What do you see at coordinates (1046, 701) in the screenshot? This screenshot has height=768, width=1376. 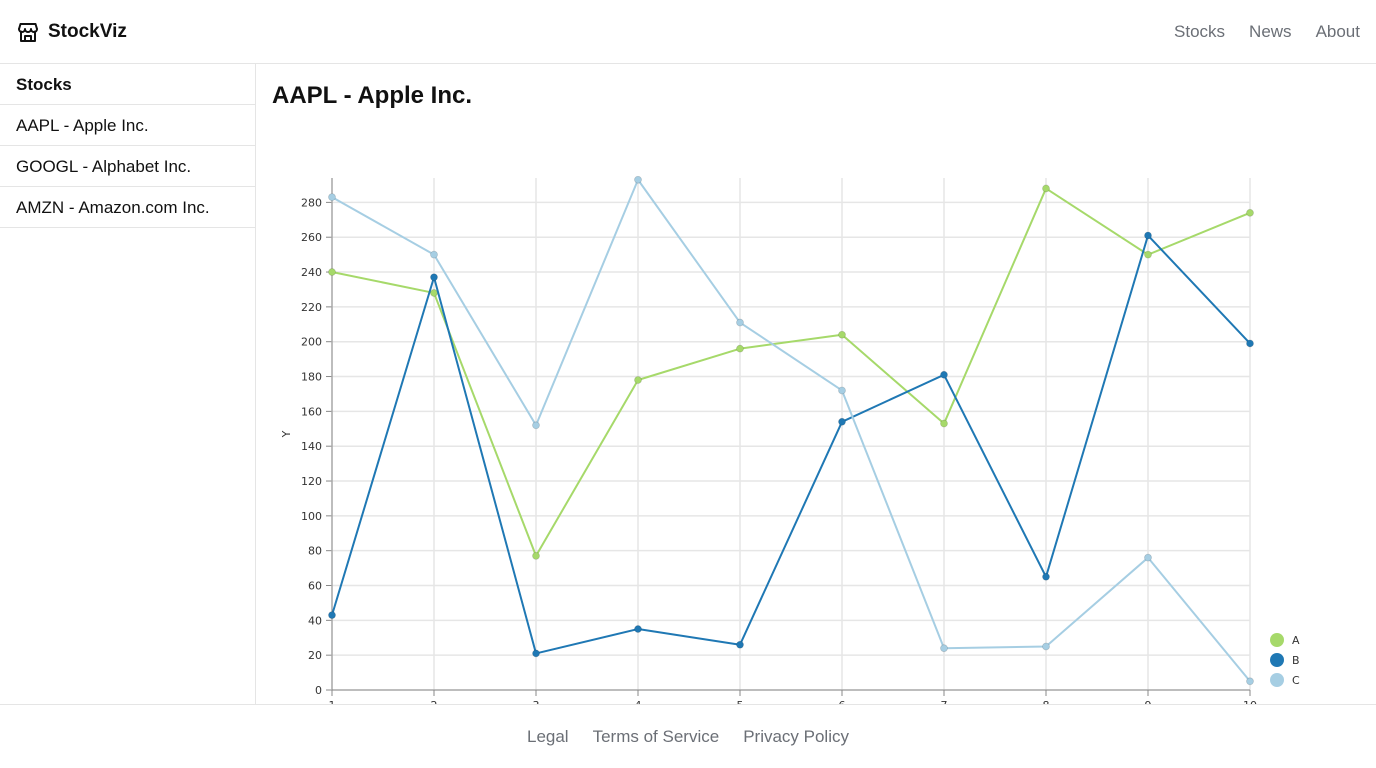 I see `x-tick-label: 8` at bounding box center [1046, 701].